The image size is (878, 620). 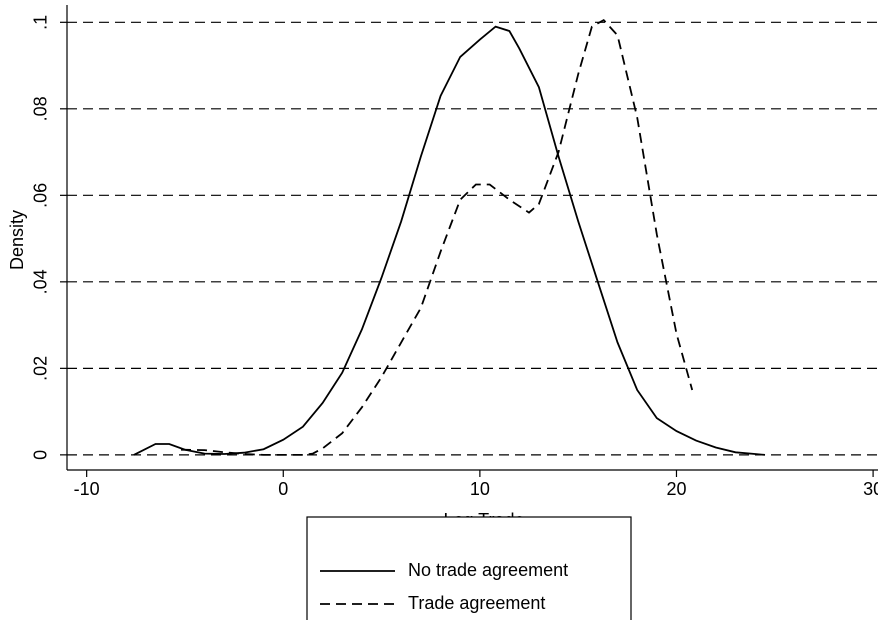 I want to click on legend-box, so click(x=469, y=568).